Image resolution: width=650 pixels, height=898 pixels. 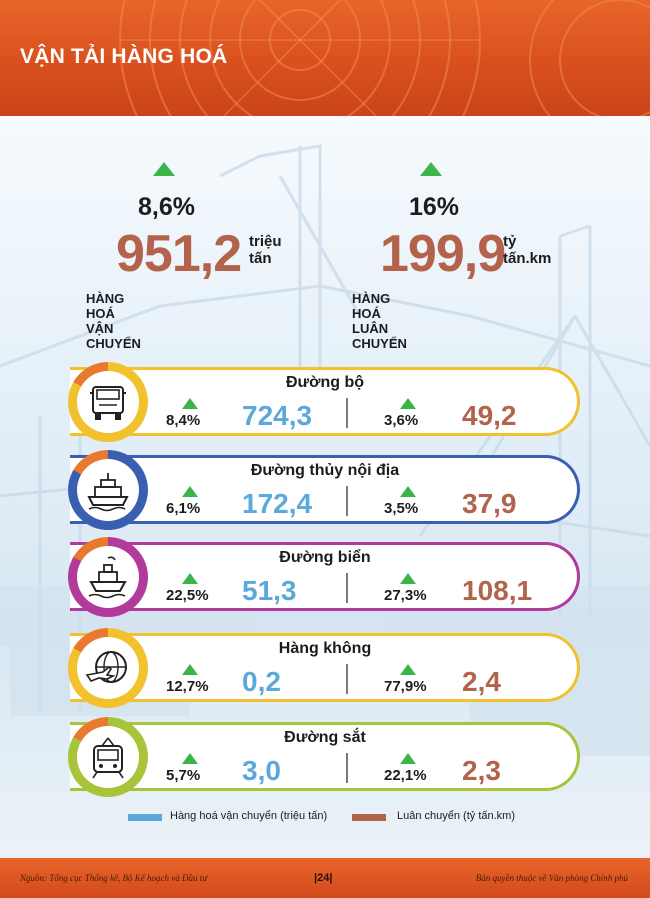 What do you see at coordinates (405, 775) in the screenshot?
I see `mode-rotation-growth: 22,1%` at bounding box center [405, 775].